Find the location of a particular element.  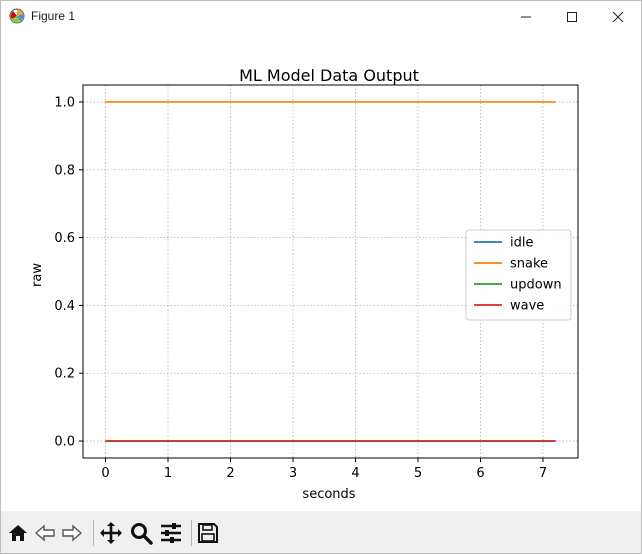

back-button is located at coordinates (45, 533).